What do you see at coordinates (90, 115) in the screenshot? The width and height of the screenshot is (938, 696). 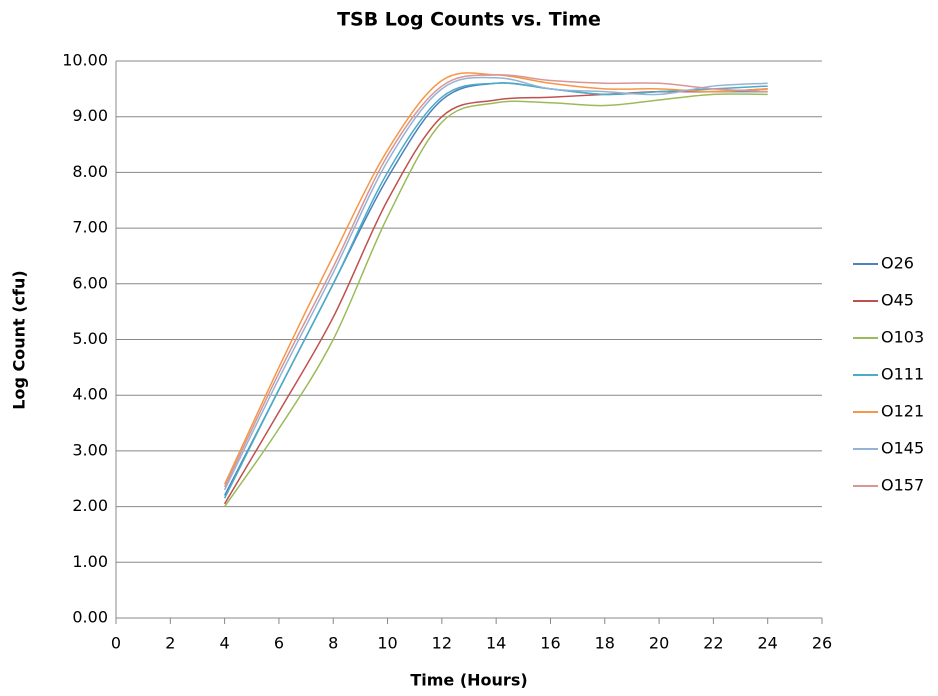 I see `y-tick-label: 9.00` at bounding box center [90, 115].